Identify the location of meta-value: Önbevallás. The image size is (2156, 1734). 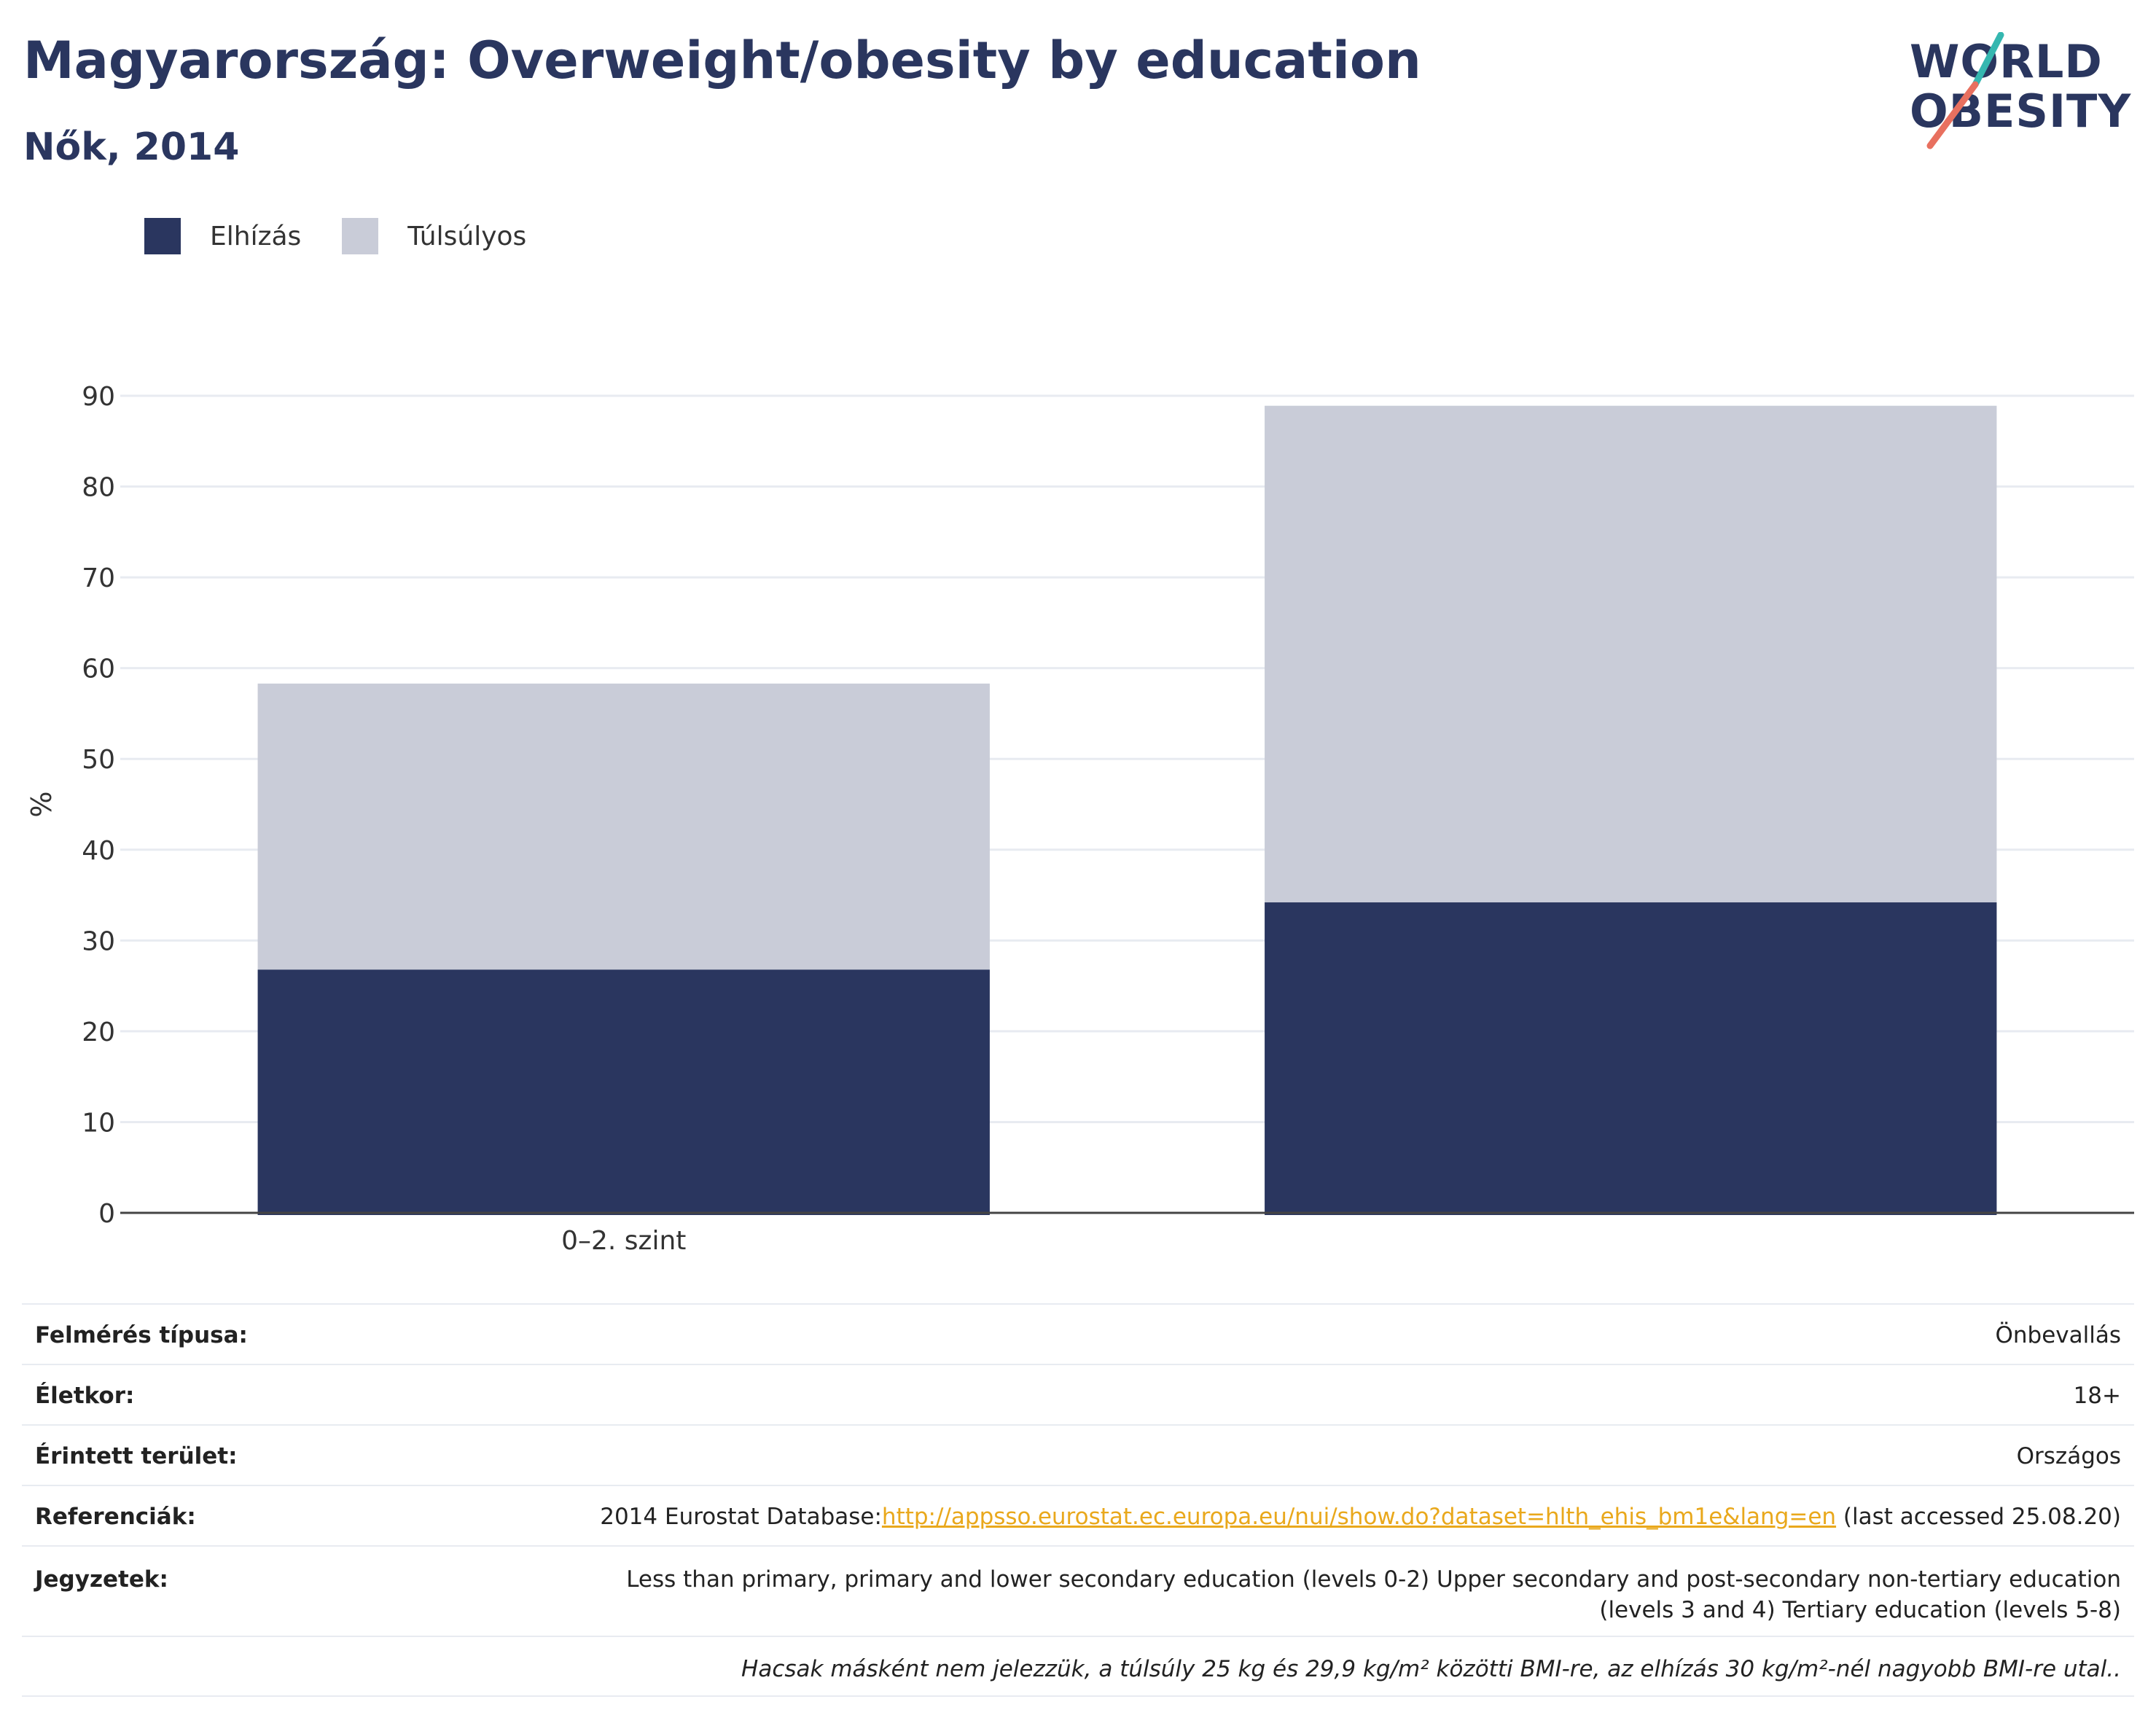
(1219, 1333).